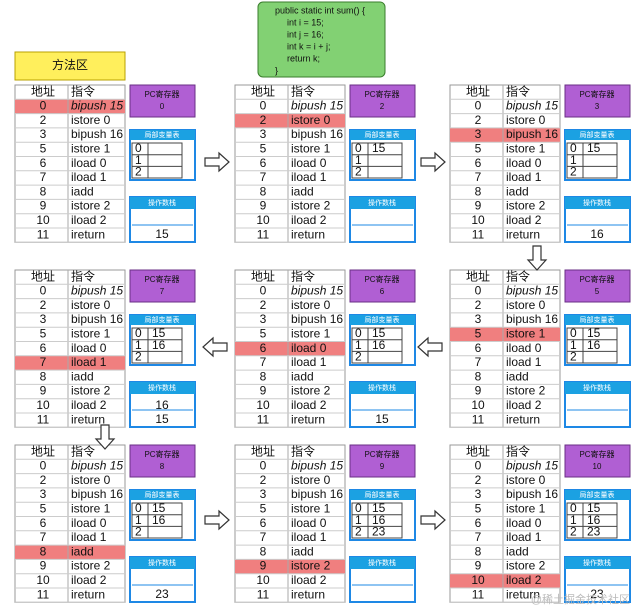 This screenshot has height=611, width=640. Describe the element at coordinates (597, 291) in the screenshot. I see `pc-value: 5` at that location.